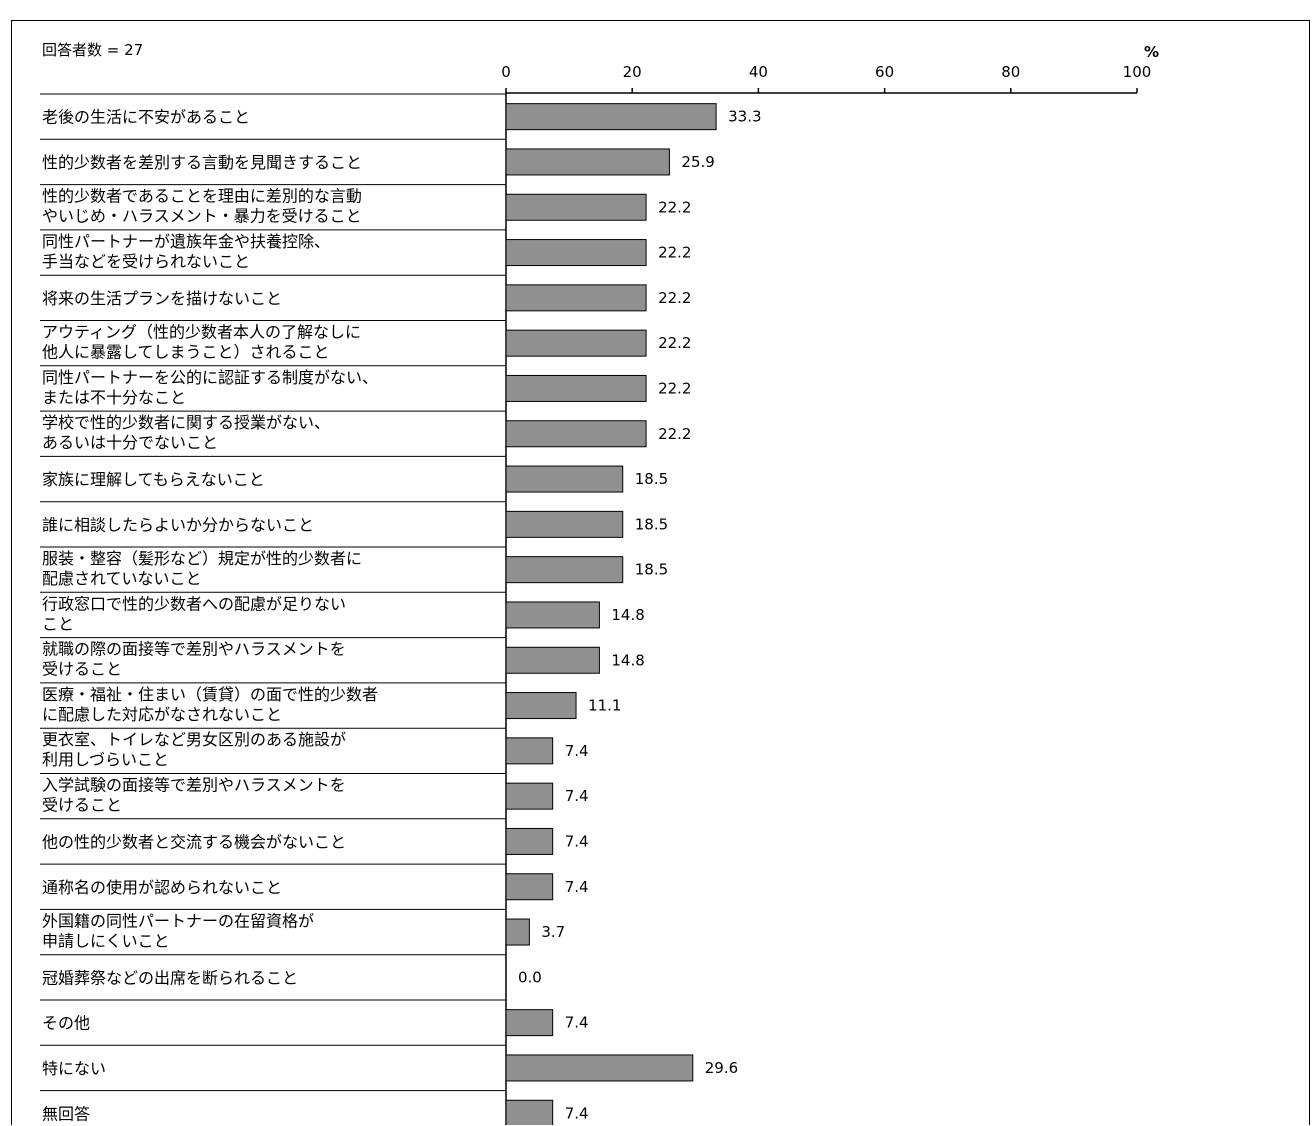 This screenshot has height=1126, width=1313. Describe the element at coordinates (130, 442) in the screenshot. I see `category-label: あるいは十分でないこと` at that location.